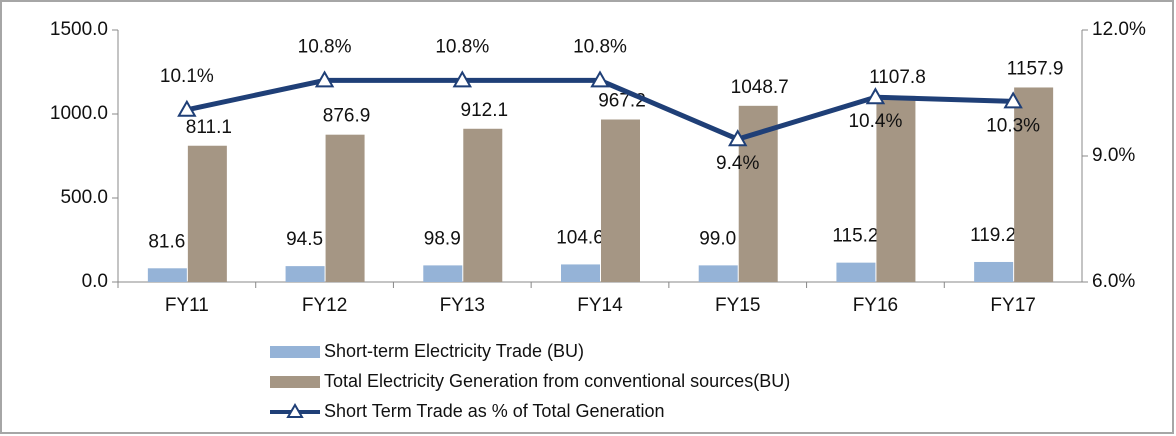 This screenshot has width=1176, height=436. What do you see at coordinates (855, 236) in the screenshot?
I see `data-label: 115.2` at bounding box center [855, 236].